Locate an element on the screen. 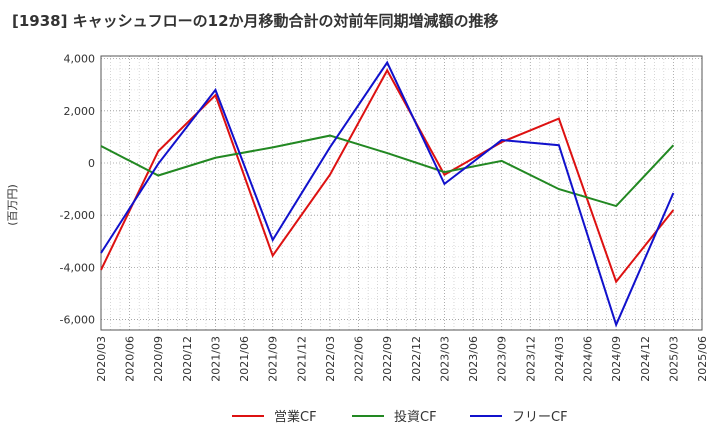 The width and height of the screenshot is (720, 440). y-tick-label: -2,000 is located at coordinates (77, 215).